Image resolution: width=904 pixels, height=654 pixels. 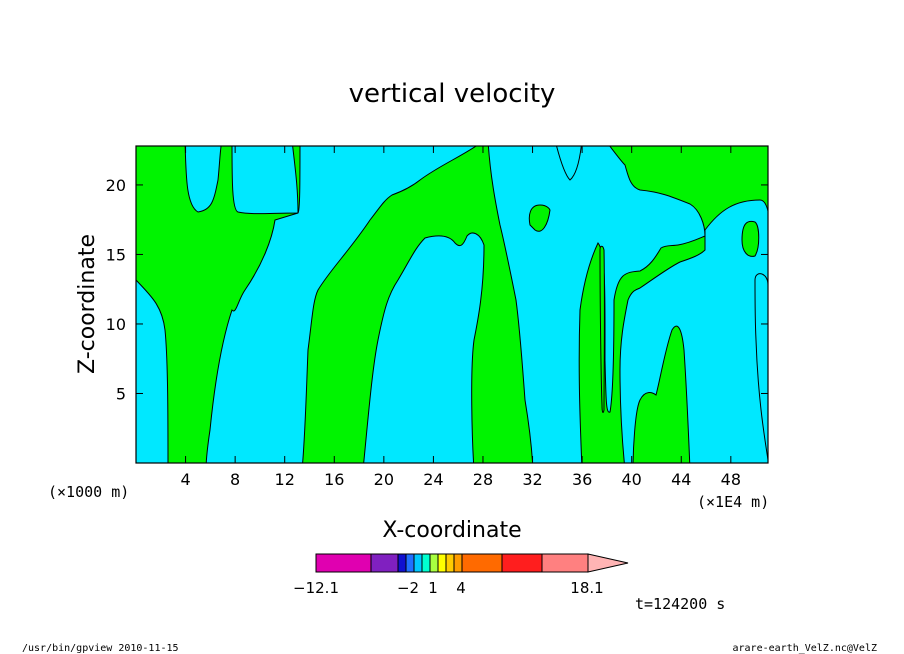 What do you see at coordinates (761, 367) in the screenshot?
I see `negative-island` at bounding box center [761, 367].